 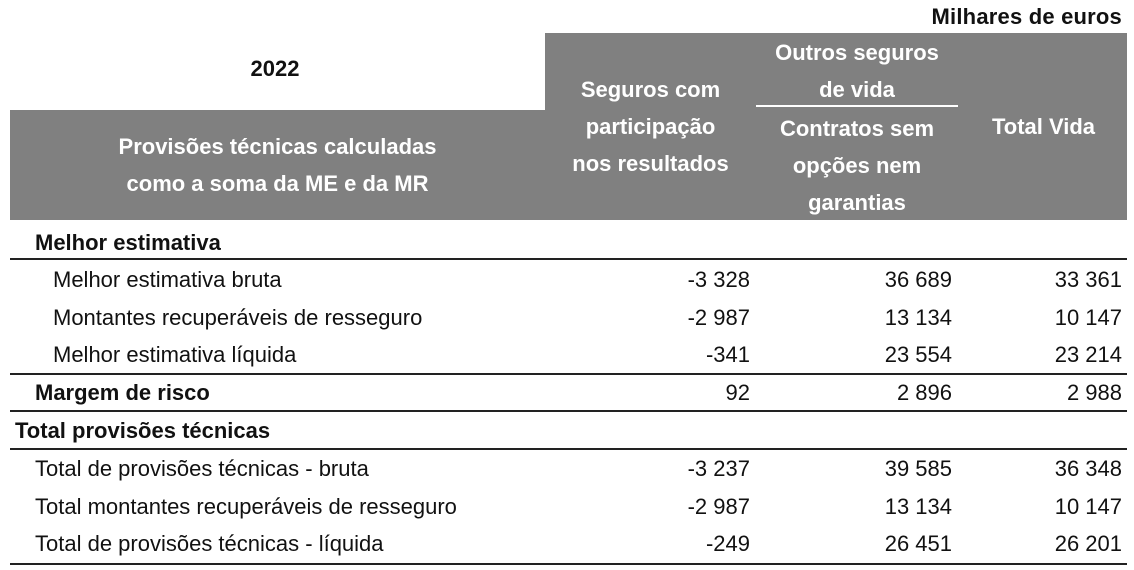 What do you see at coordinates (1088, 354) in the screenshot?
I see `value-col3: 23 214` at bounding box center [1088, 354].